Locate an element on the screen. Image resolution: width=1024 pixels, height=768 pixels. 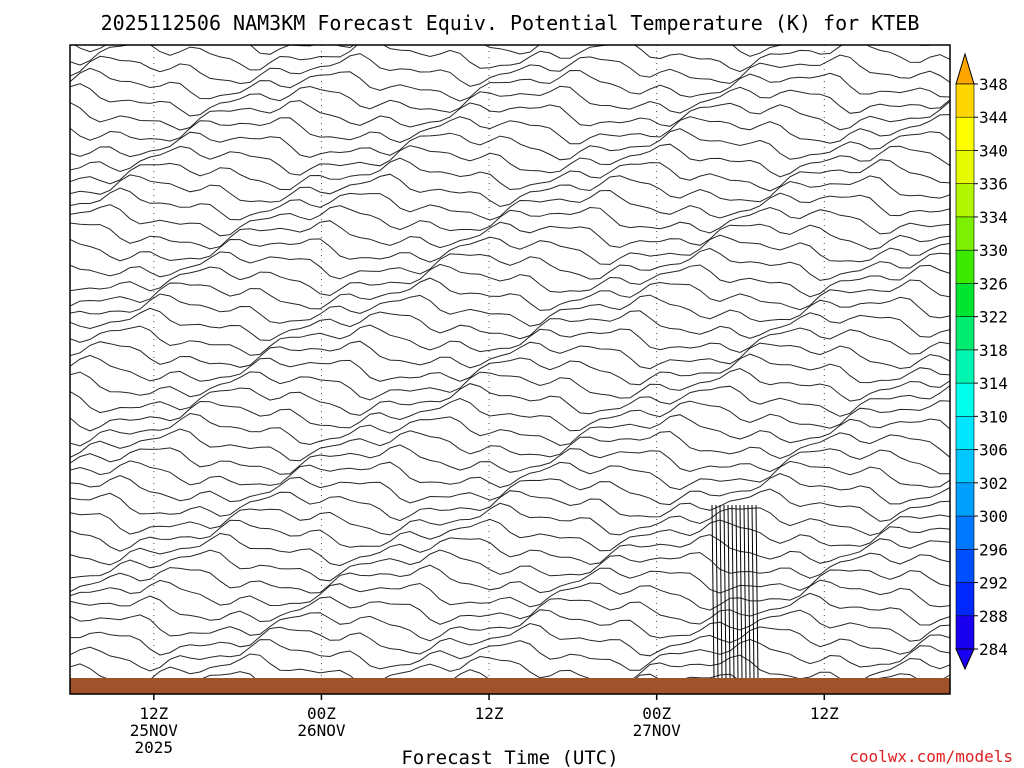
colorbar-label: 318 is located at coordinates (993, 350).